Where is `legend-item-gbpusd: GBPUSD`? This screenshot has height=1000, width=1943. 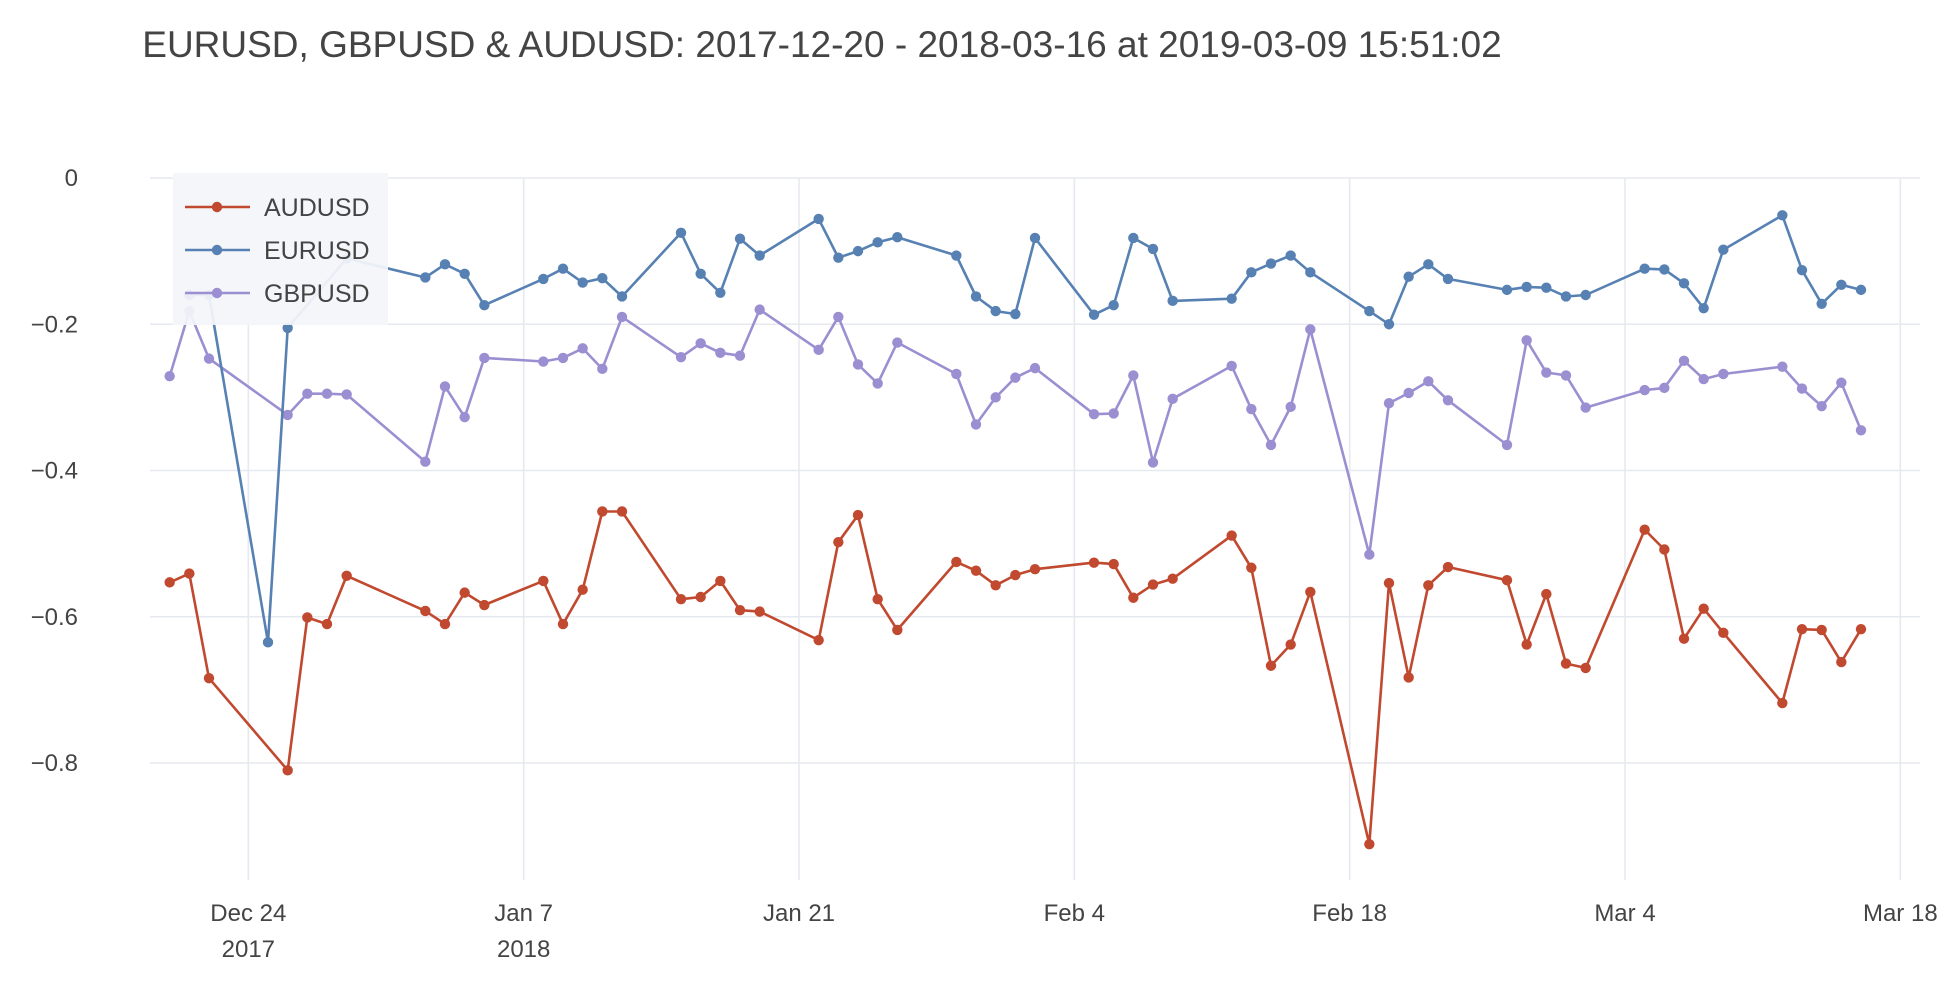 legend-item-gbpusd: GBPUSD is located at coordinates (277, 294).